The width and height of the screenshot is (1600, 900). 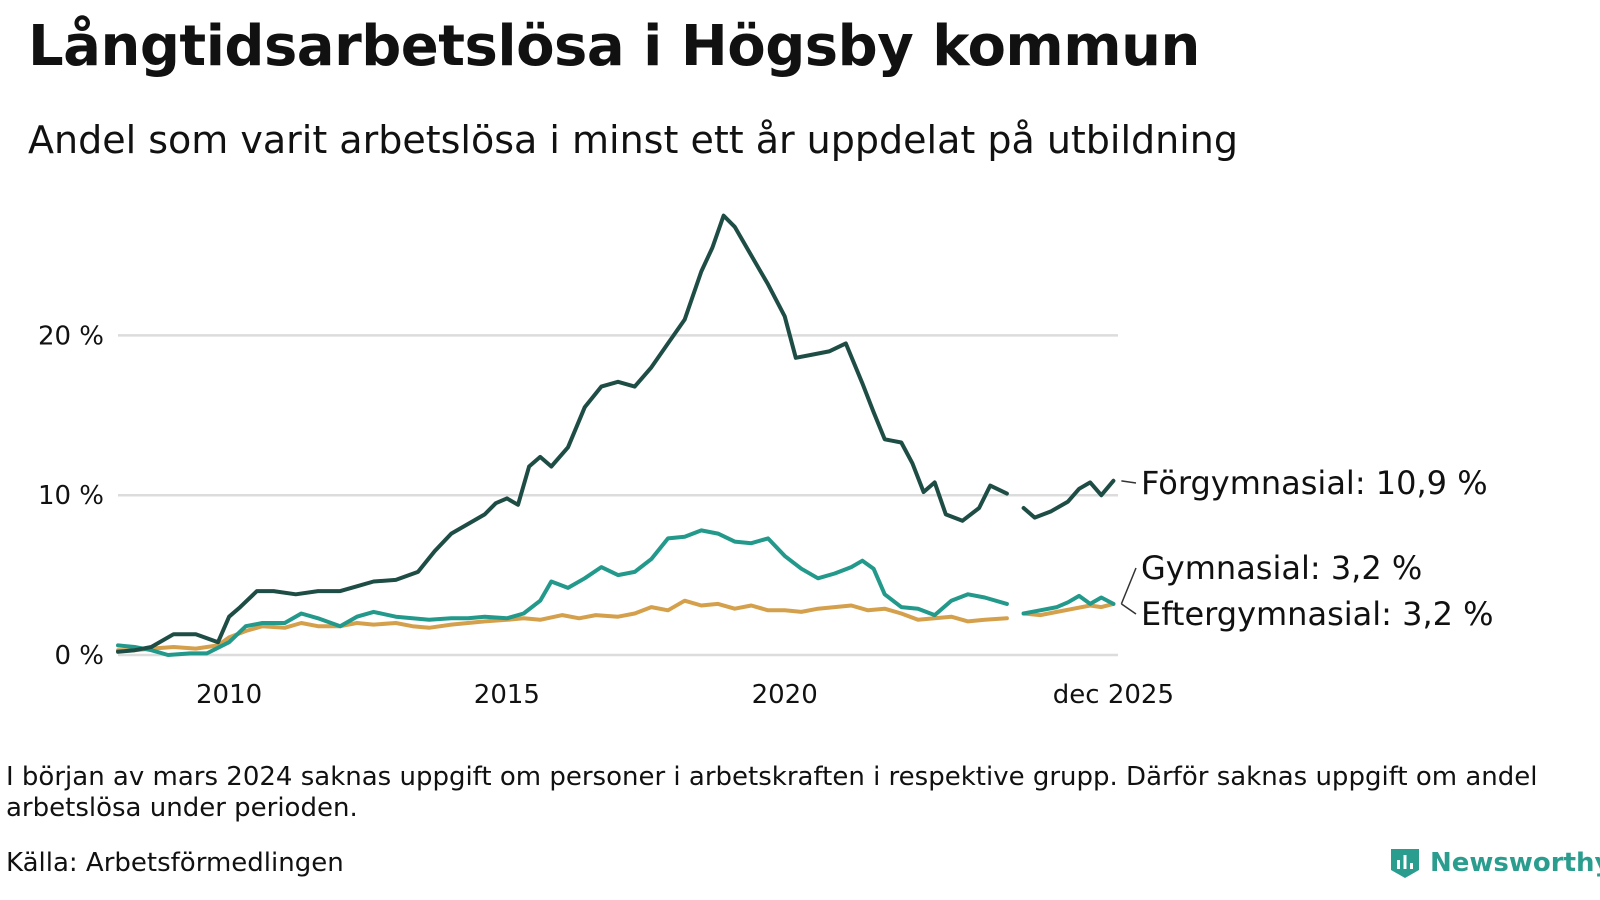 I want to click on logo-text: Newsworthy, so click(x=1515, y=863).